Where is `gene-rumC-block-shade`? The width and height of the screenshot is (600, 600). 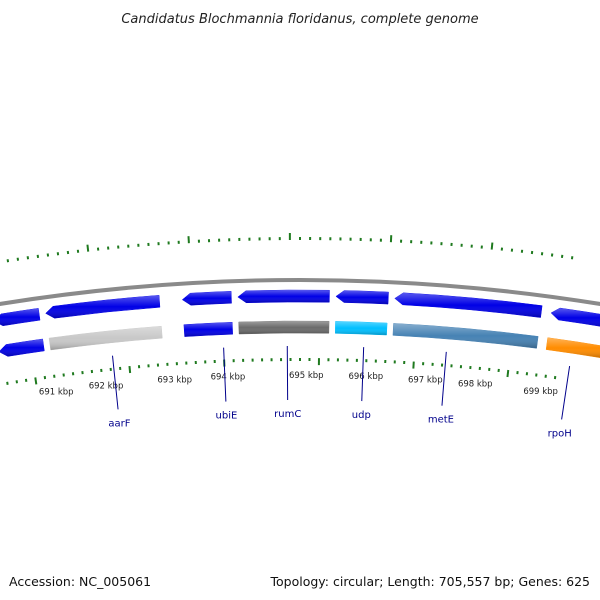
gene-rumC-block-shade is located at coordinates (284, 328).